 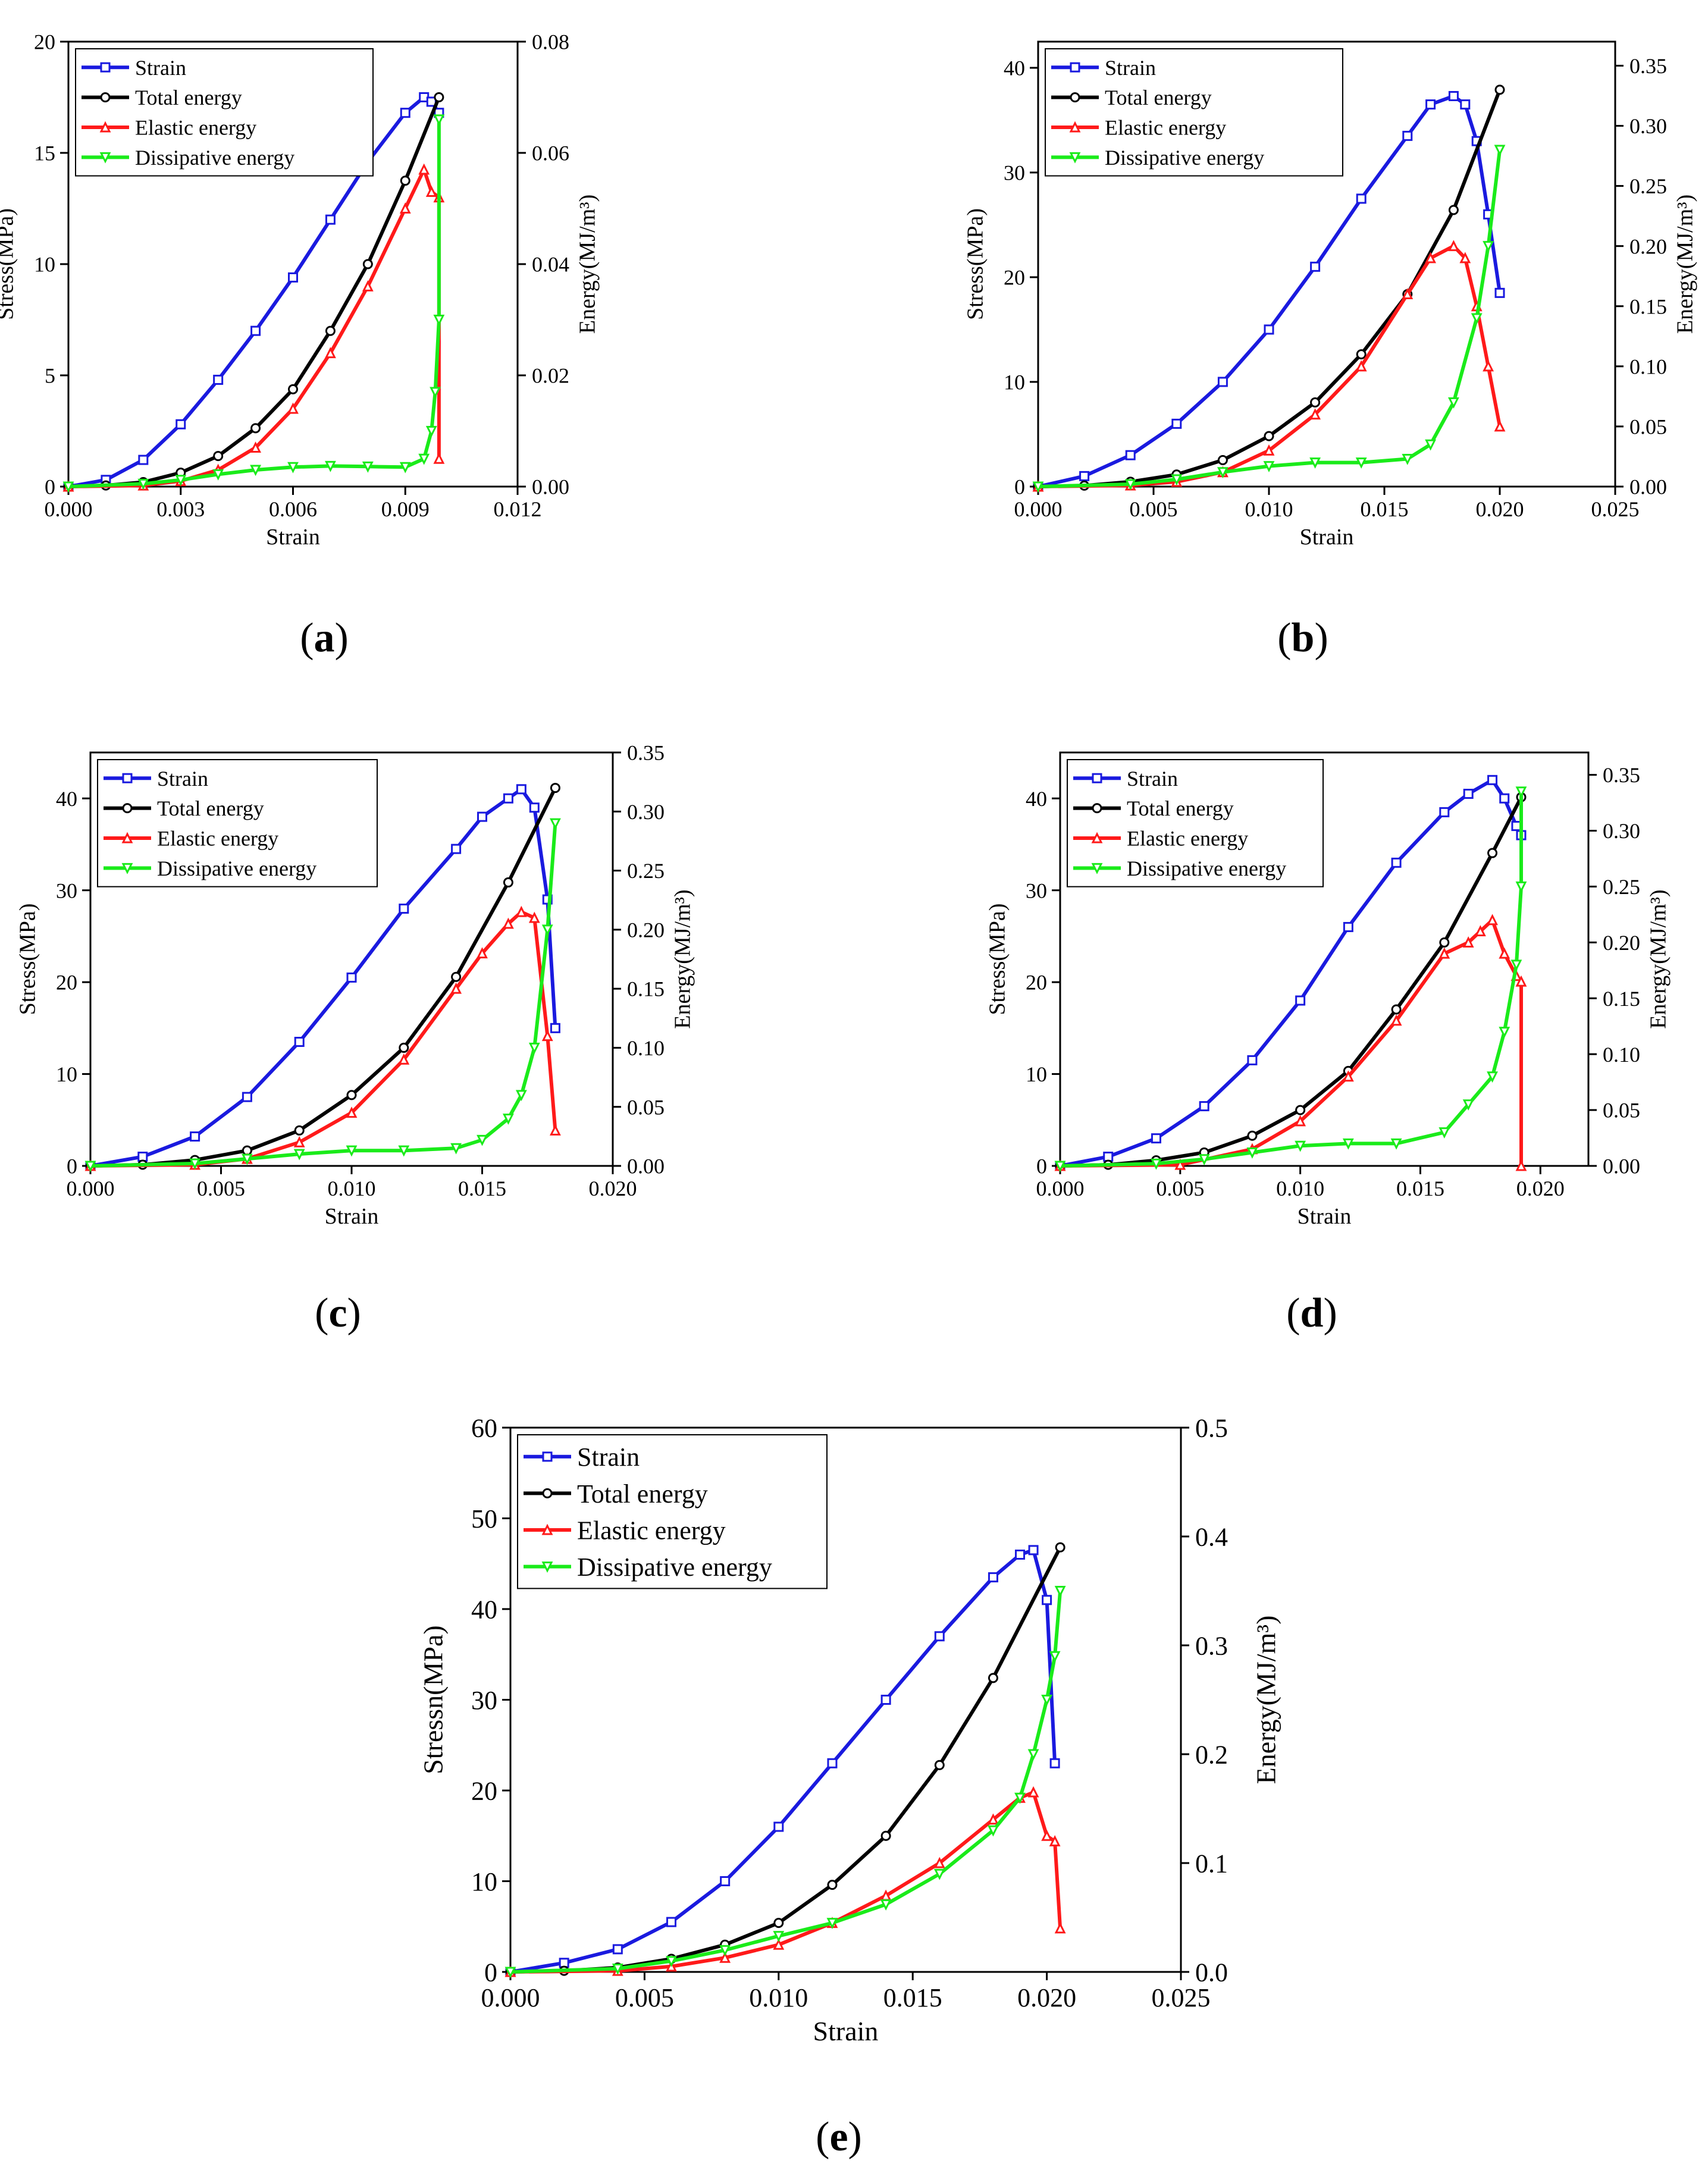 I want to click on x-axis-label: Strain, so click(x=1327, y=537).